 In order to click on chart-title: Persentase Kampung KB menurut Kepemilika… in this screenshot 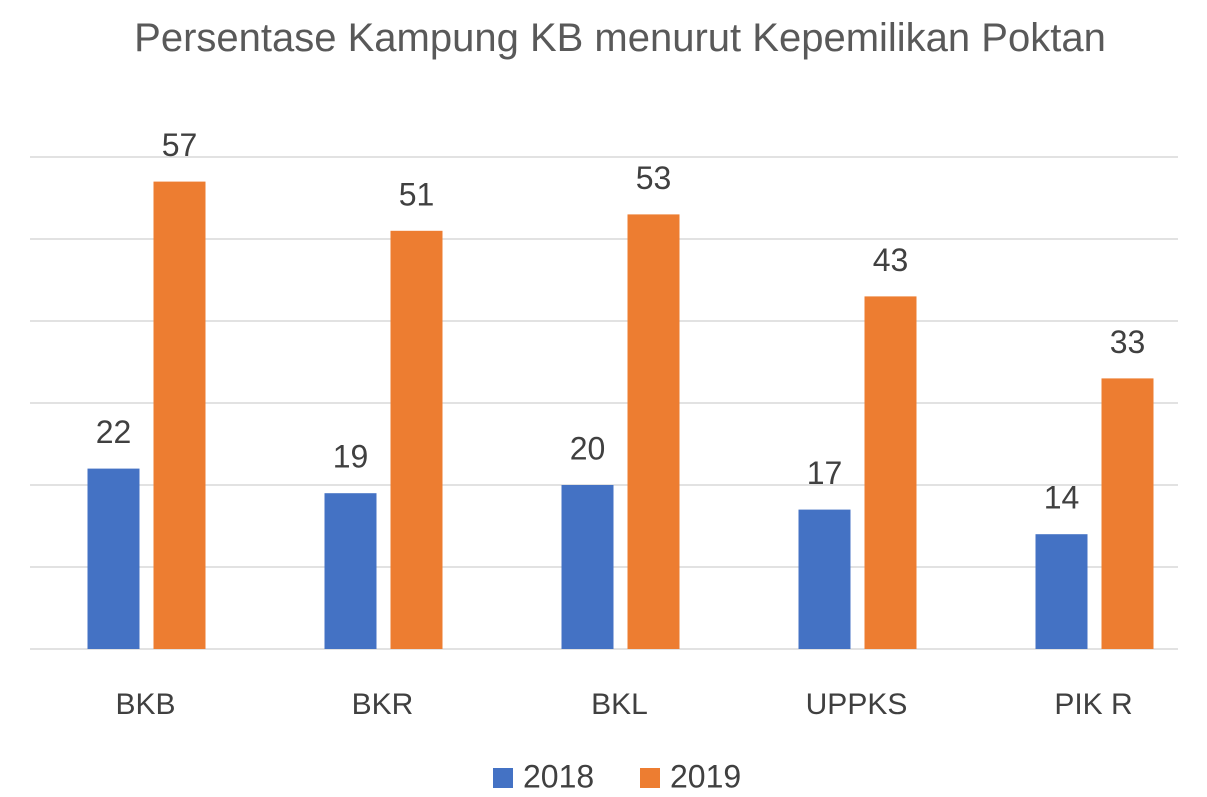, I will do `click(620, 38)`.